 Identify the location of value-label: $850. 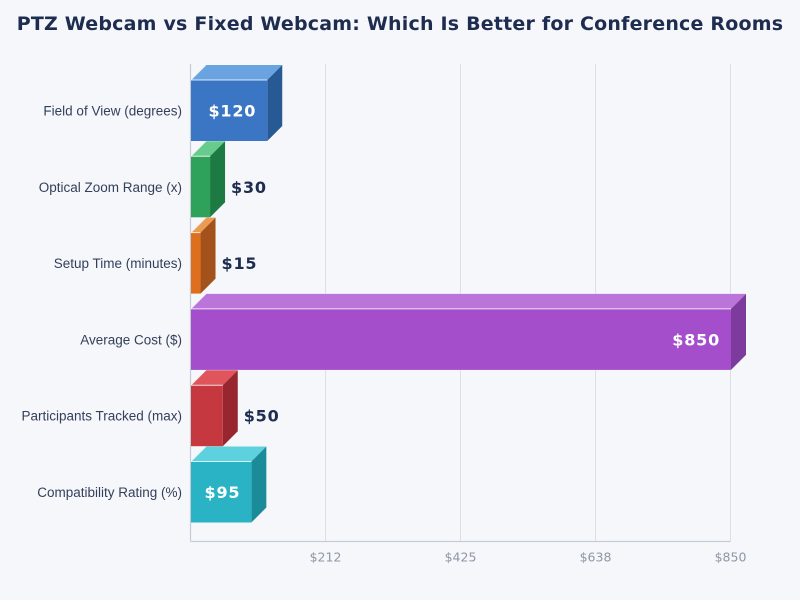
(696, 339).